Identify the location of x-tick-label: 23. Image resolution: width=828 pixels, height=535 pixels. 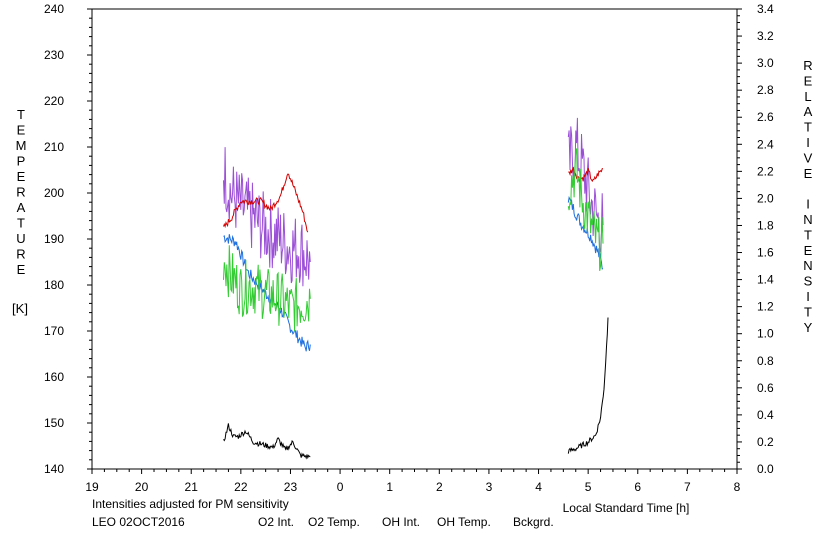
(291, 487).